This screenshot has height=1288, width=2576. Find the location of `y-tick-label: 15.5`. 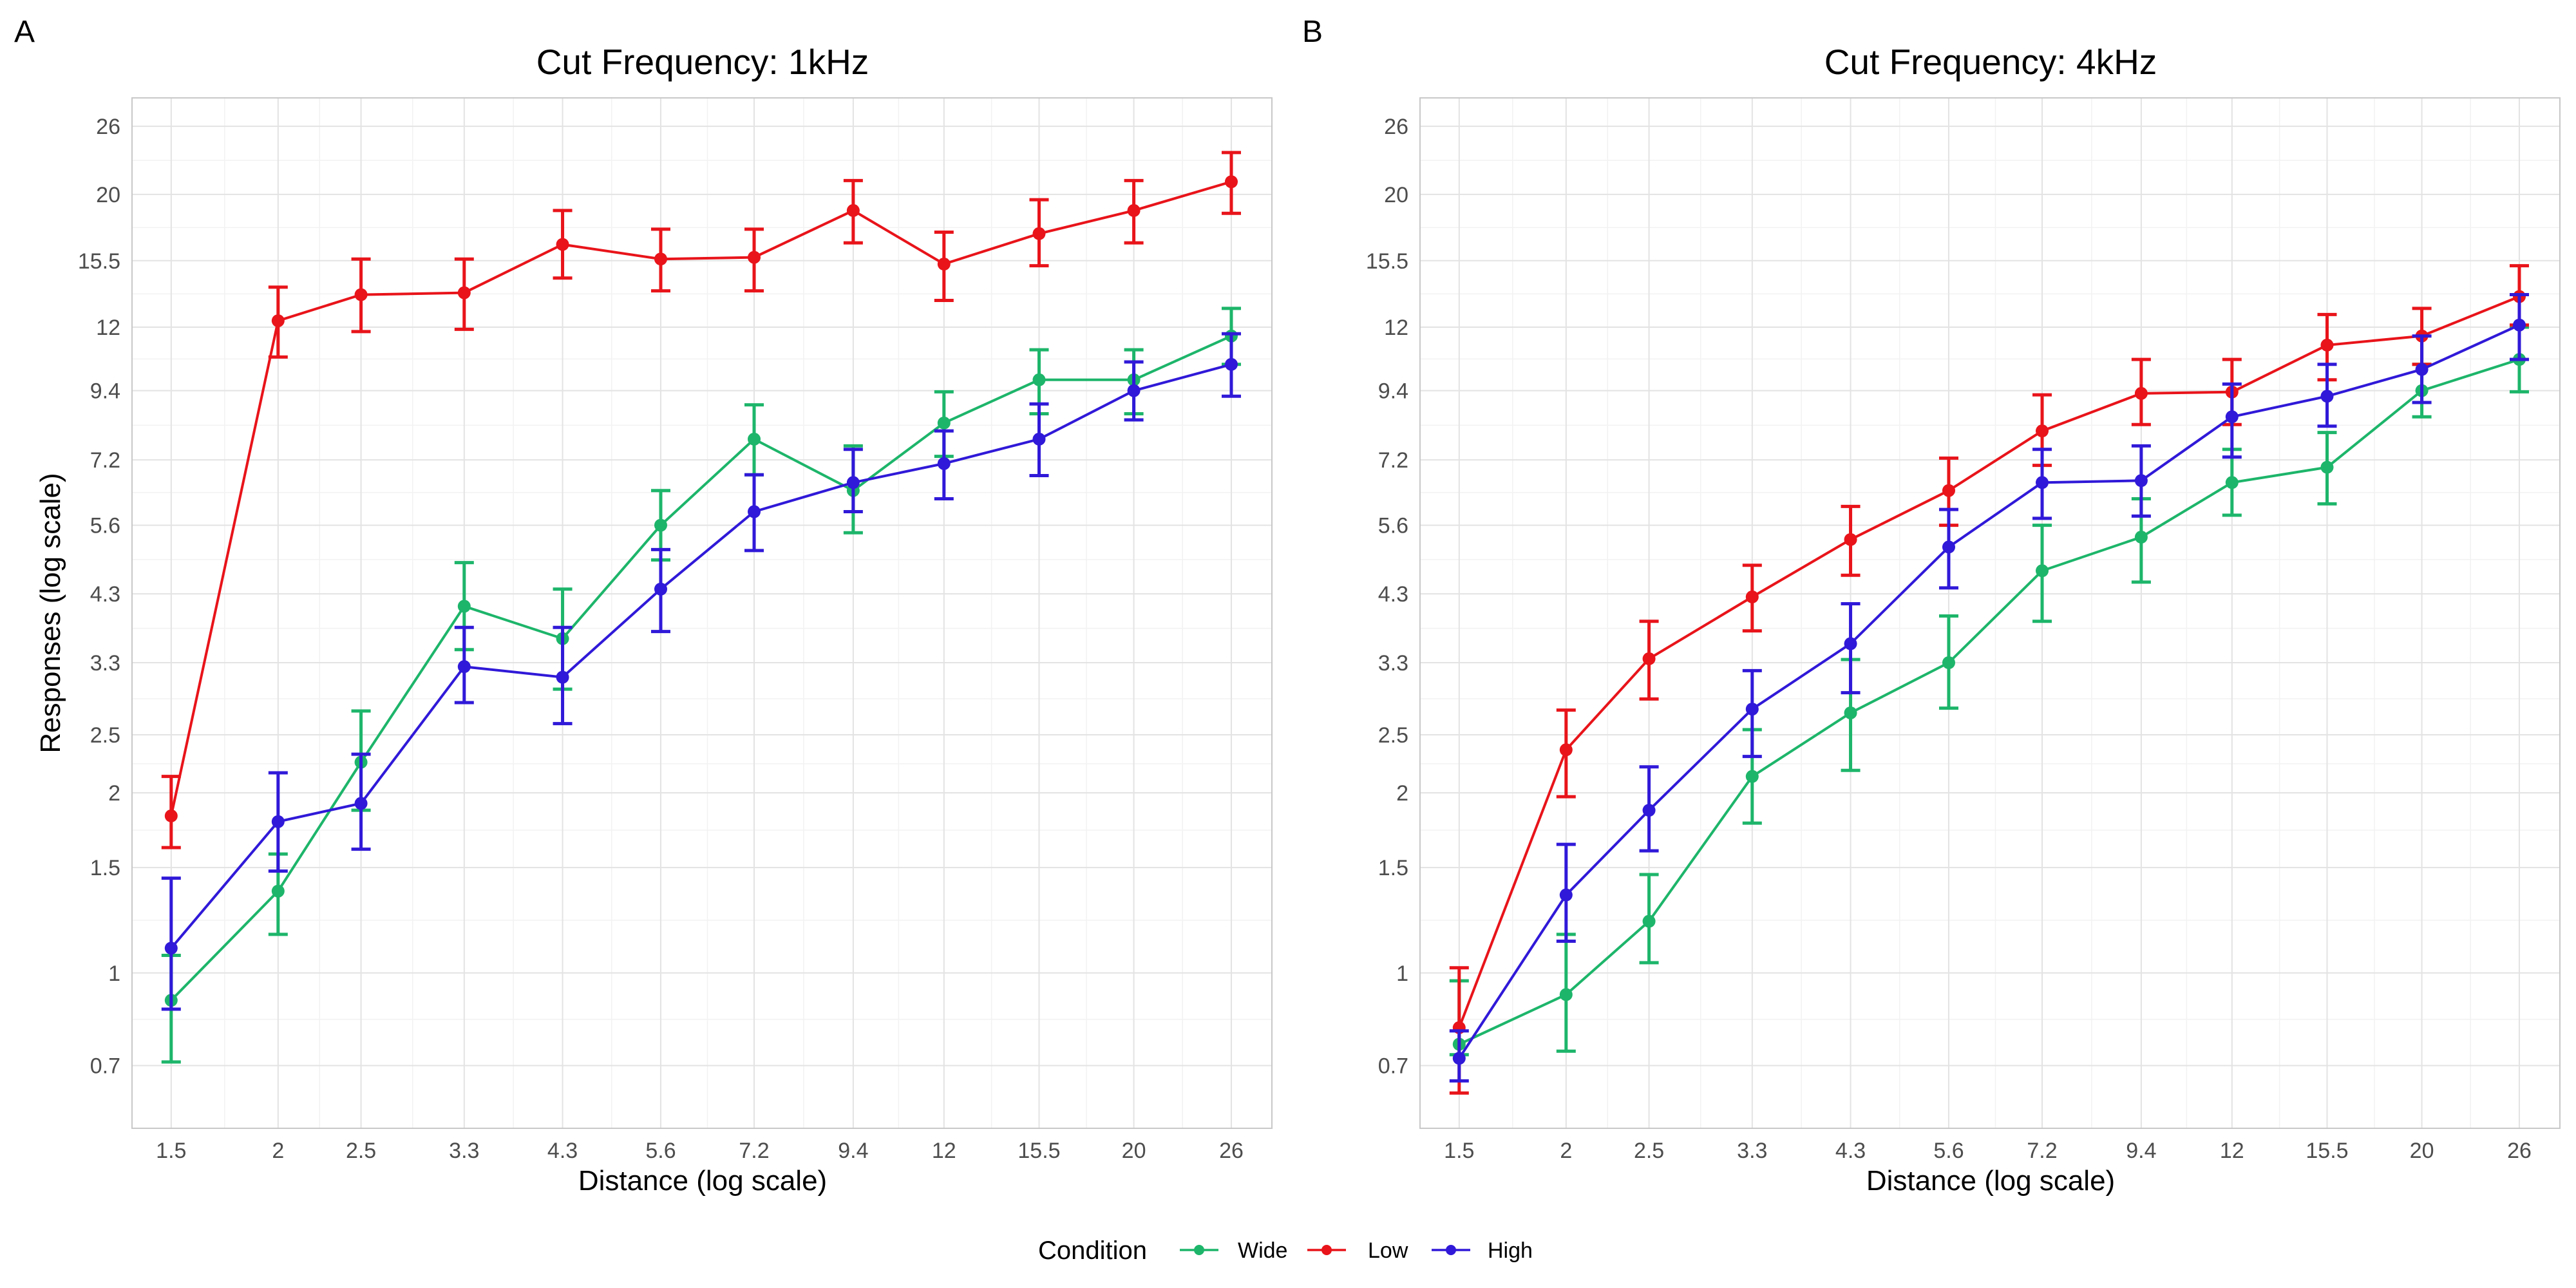

y-tick-label: 15.5 is located at coordinates (99, 261).